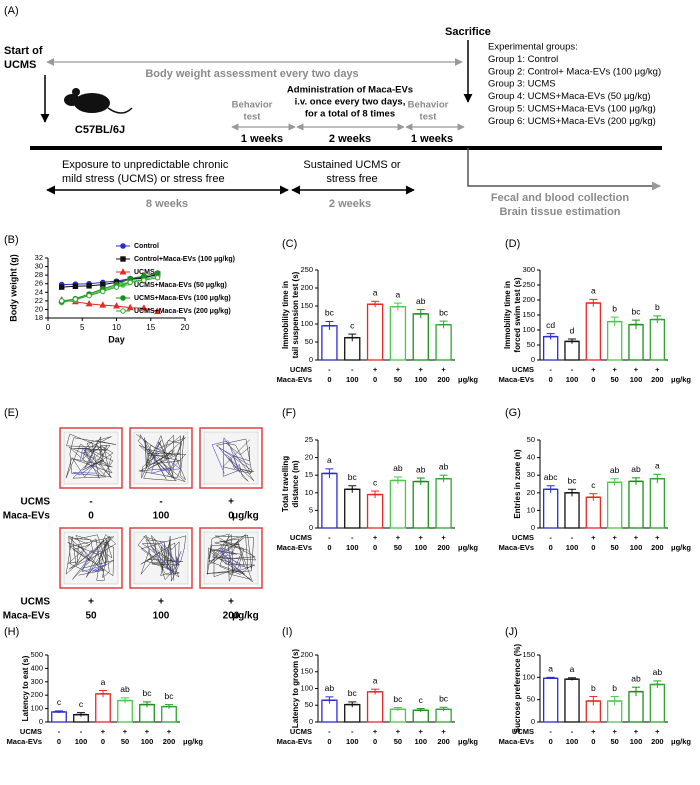 The image size is (700, 785). What do you see at coordinates (100, 130) in the screenshot?
I see `strain-label: C57BL/6J` at bounding box center [100, 130].